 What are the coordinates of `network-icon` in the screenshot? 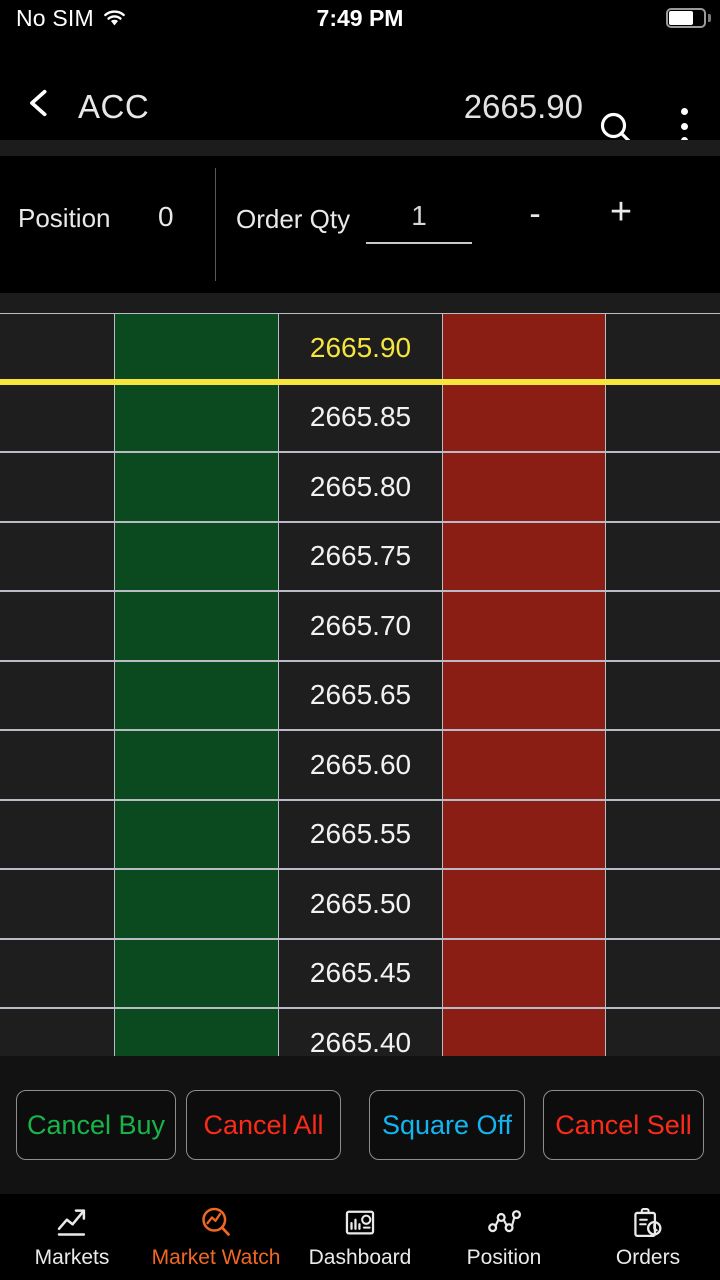 It's located at (504, 1220).